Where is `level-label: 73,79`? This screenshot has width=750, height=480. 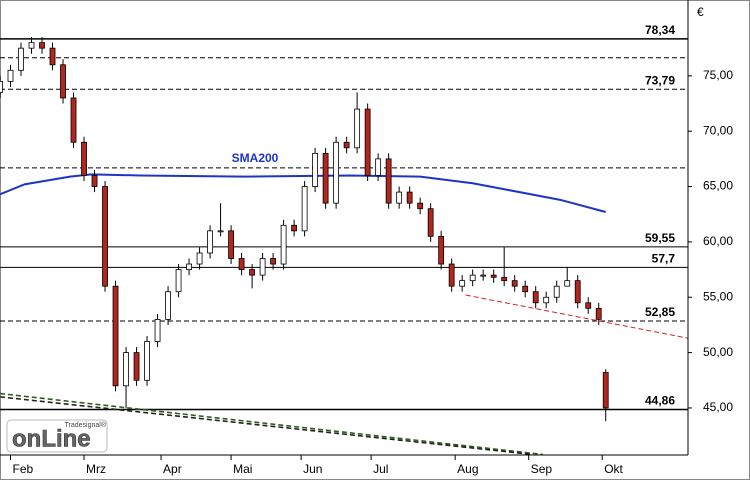 level-label: 73,79 is located at coordinates (660, 80).